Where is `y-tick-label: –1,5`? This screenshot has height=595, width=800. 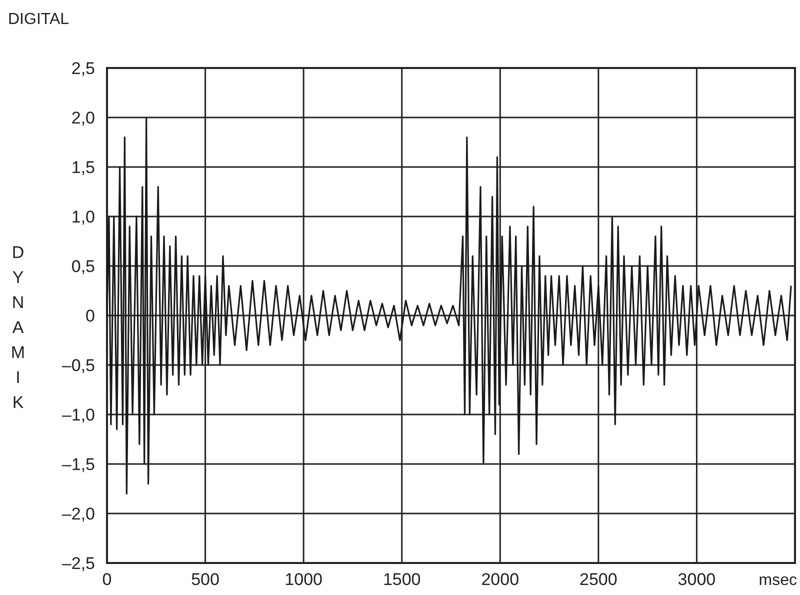
y-tick-label: –1,5 is located at coordinates (78, 464).